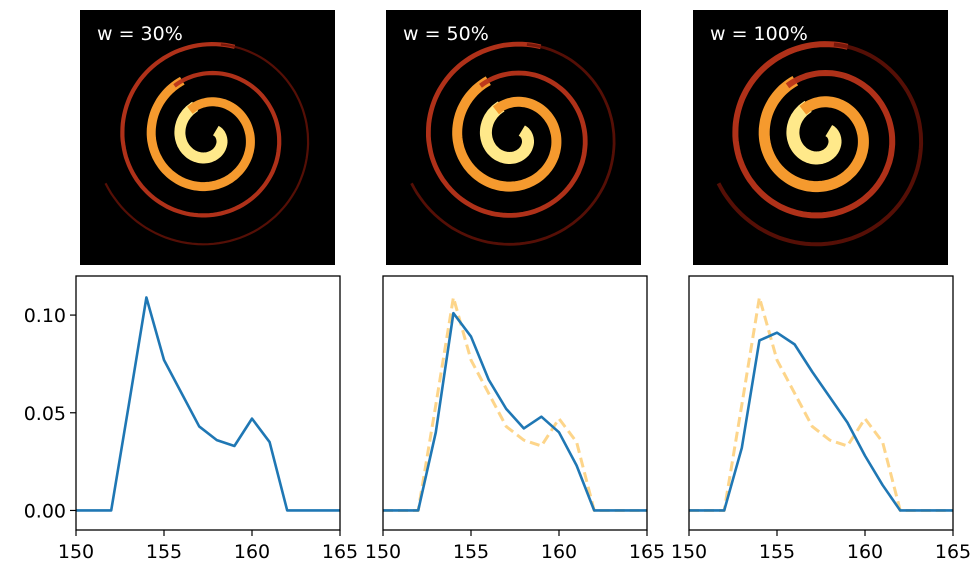  Describe the element at coordinates (759, 34) in the screenshot. I see `image-label: w = 100%` at that location.